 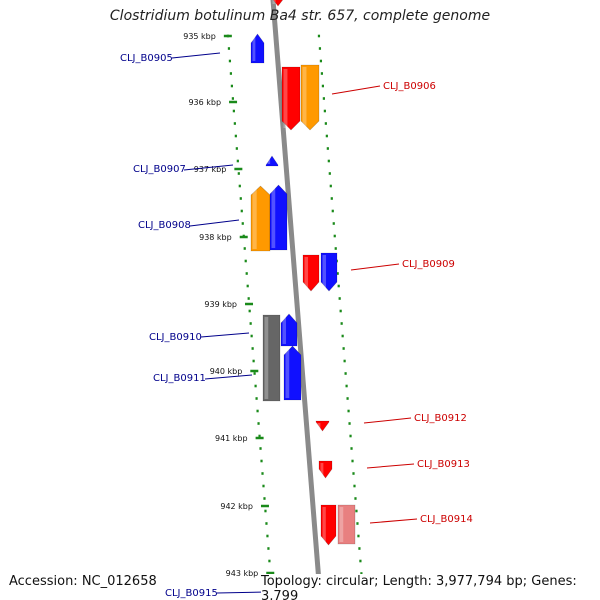 What do you see at coordinates (440, 418) in the screenshot?
I see `gene-label: CLJ_B0912` at bounding box center [440, 418].